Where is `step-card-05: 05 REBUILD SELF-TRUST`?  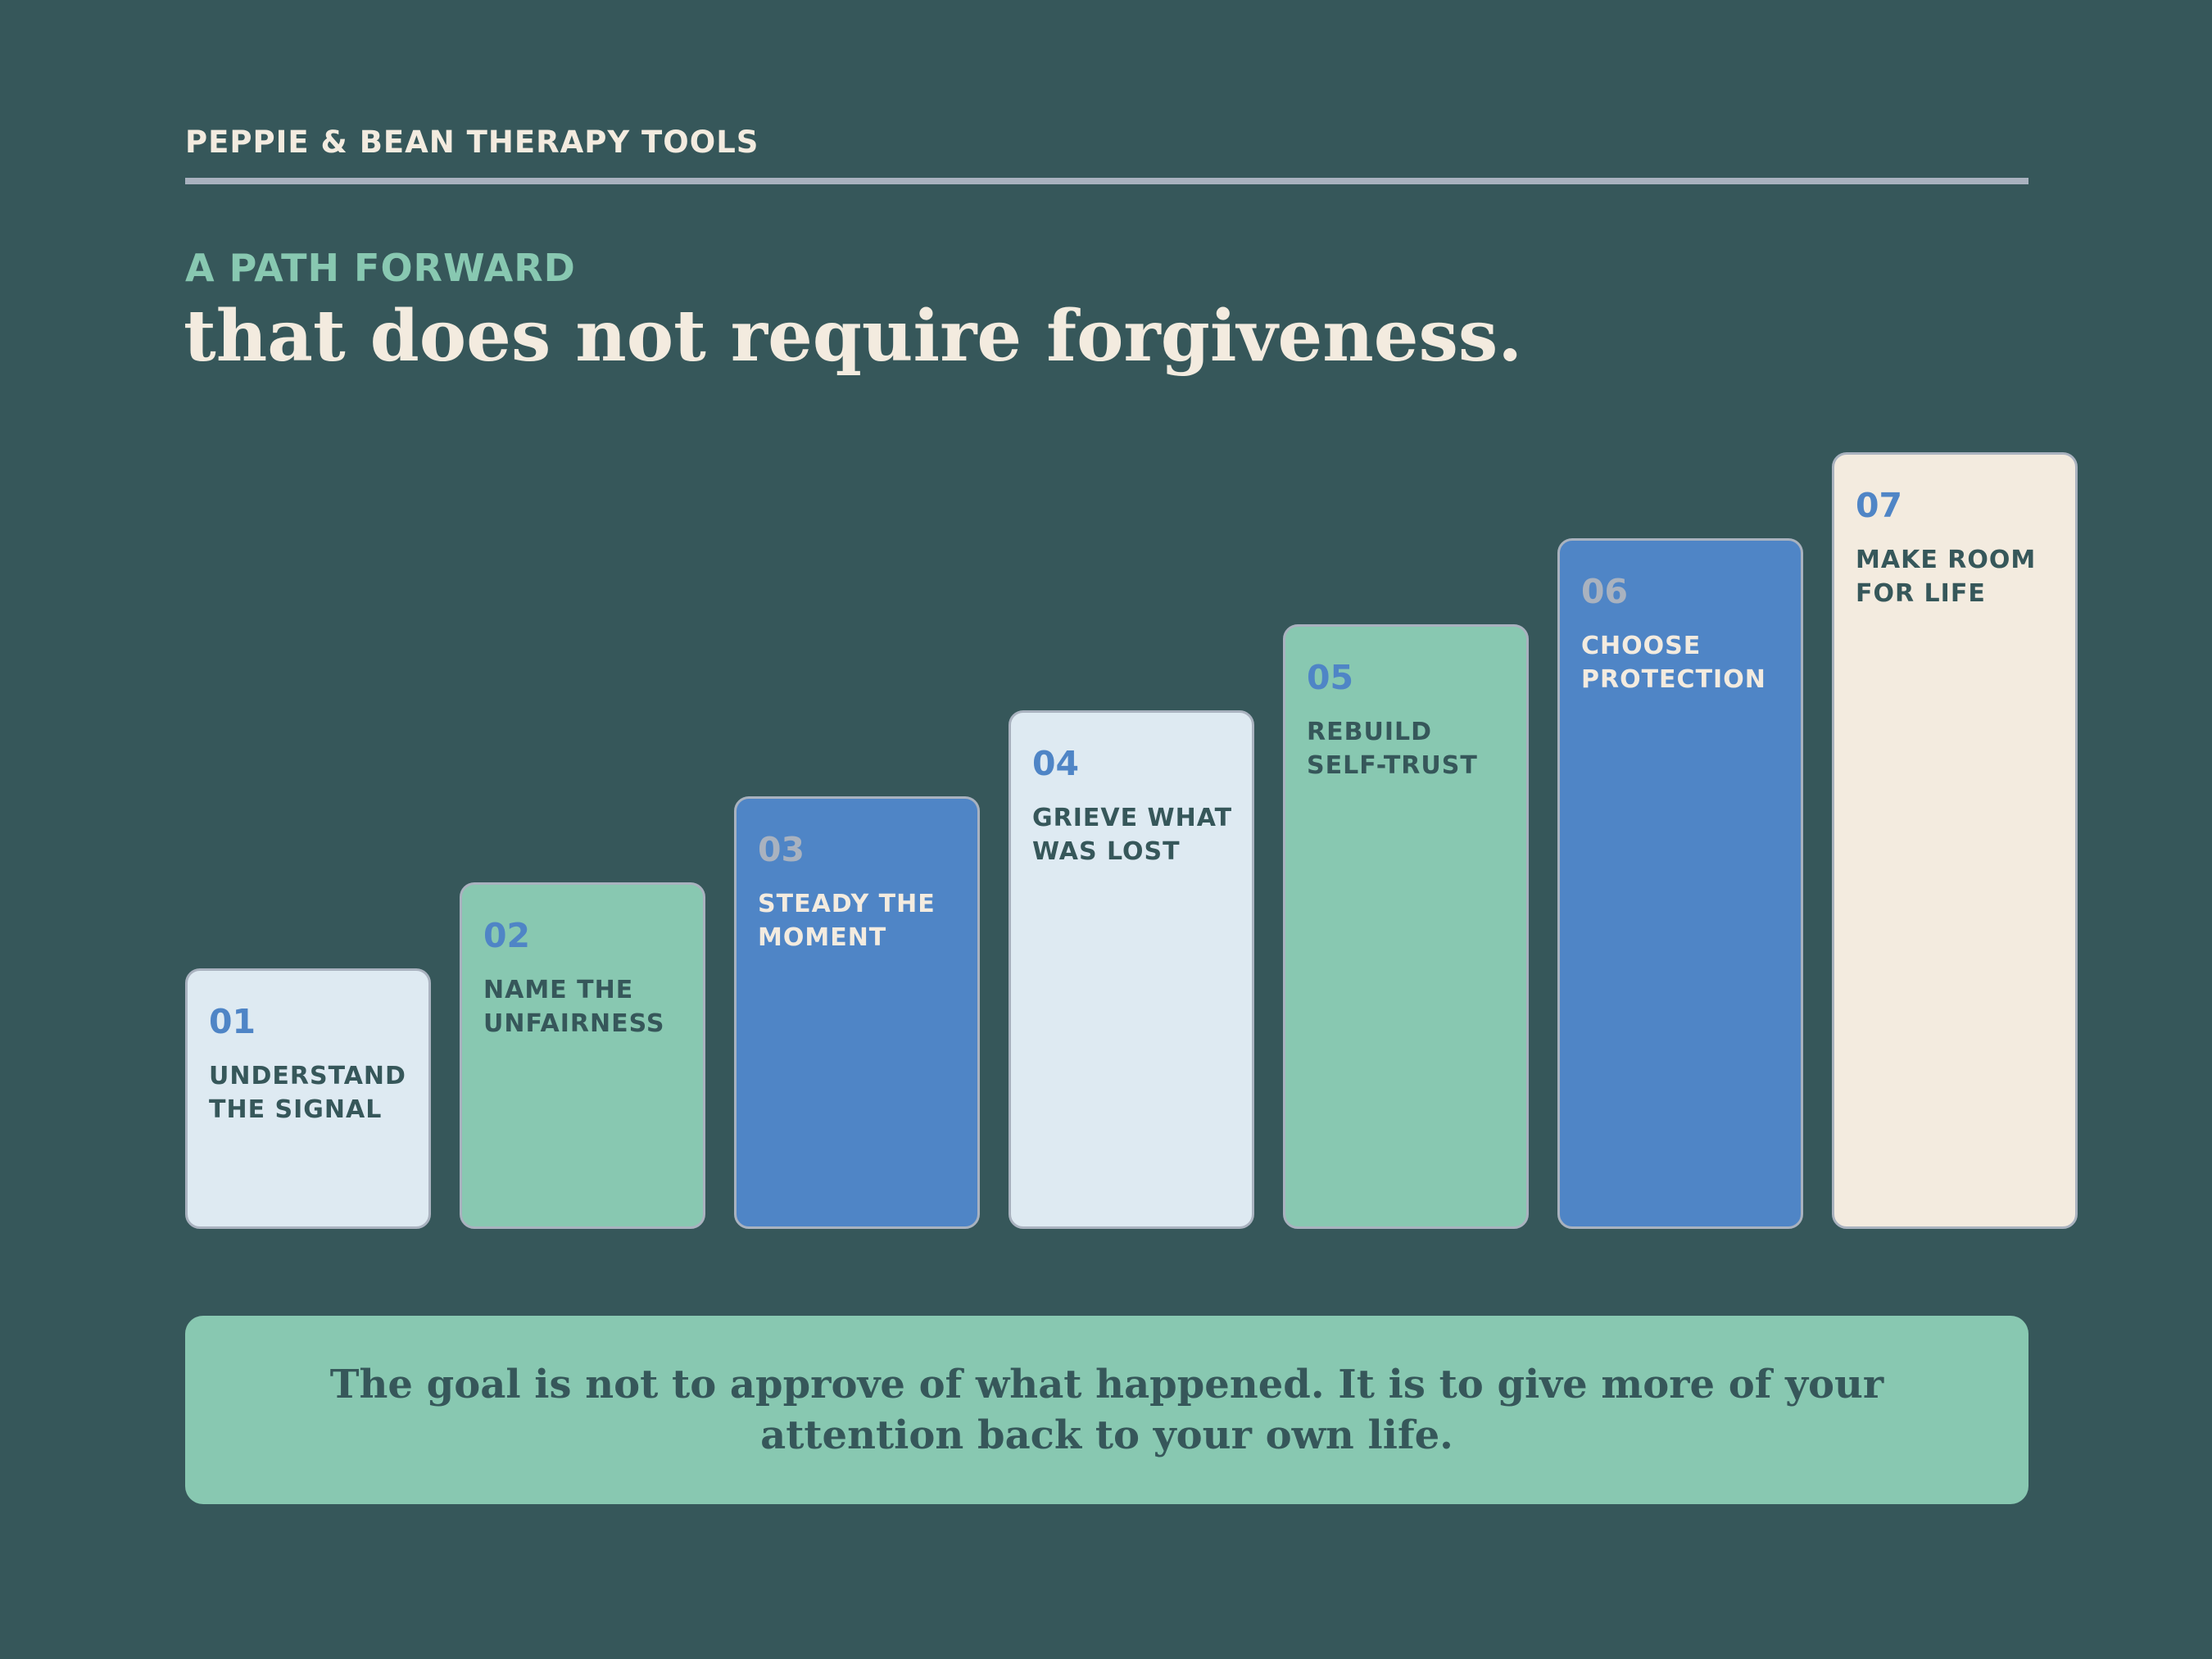 step-card-05: 05 REBUILD SELF-TRUST is located at coordinates (1406, 926).